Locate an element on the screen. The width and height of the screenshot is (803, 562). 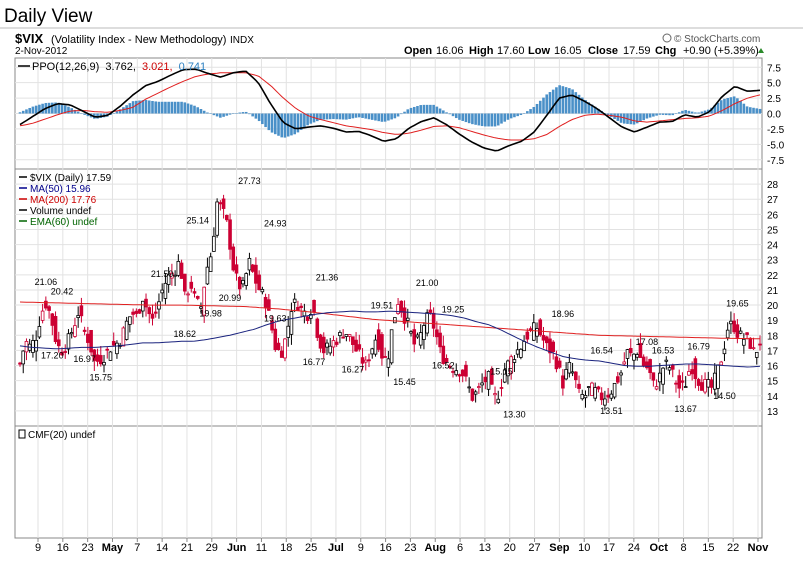
x-tick-label: 14 is located at coordinates (162, 548).